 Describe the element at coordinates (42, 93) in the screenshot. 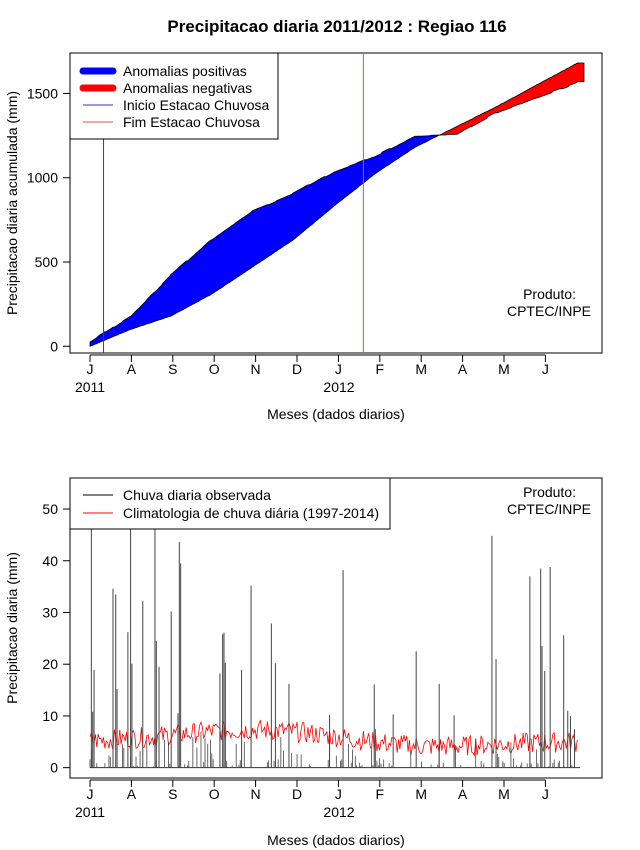

I see `y-tick-label: 1500` at that location.